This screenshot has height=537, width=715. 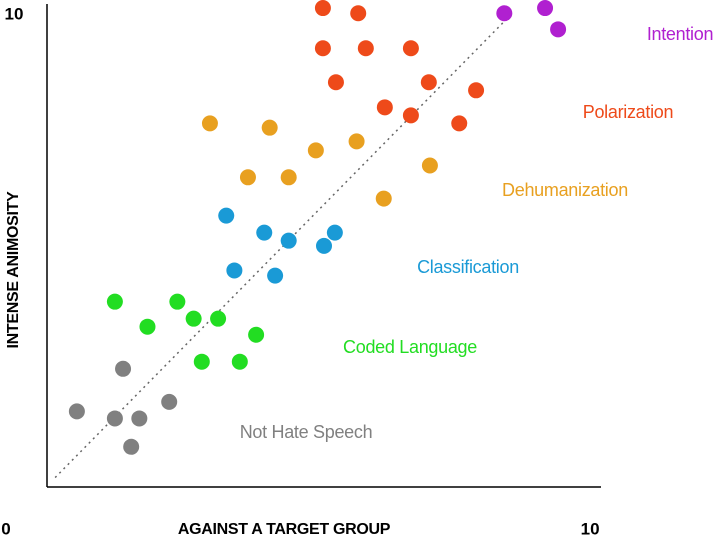 I want to click on y-axis-title: INTENSE ANIMOSITY, so click(x=13, y=270).